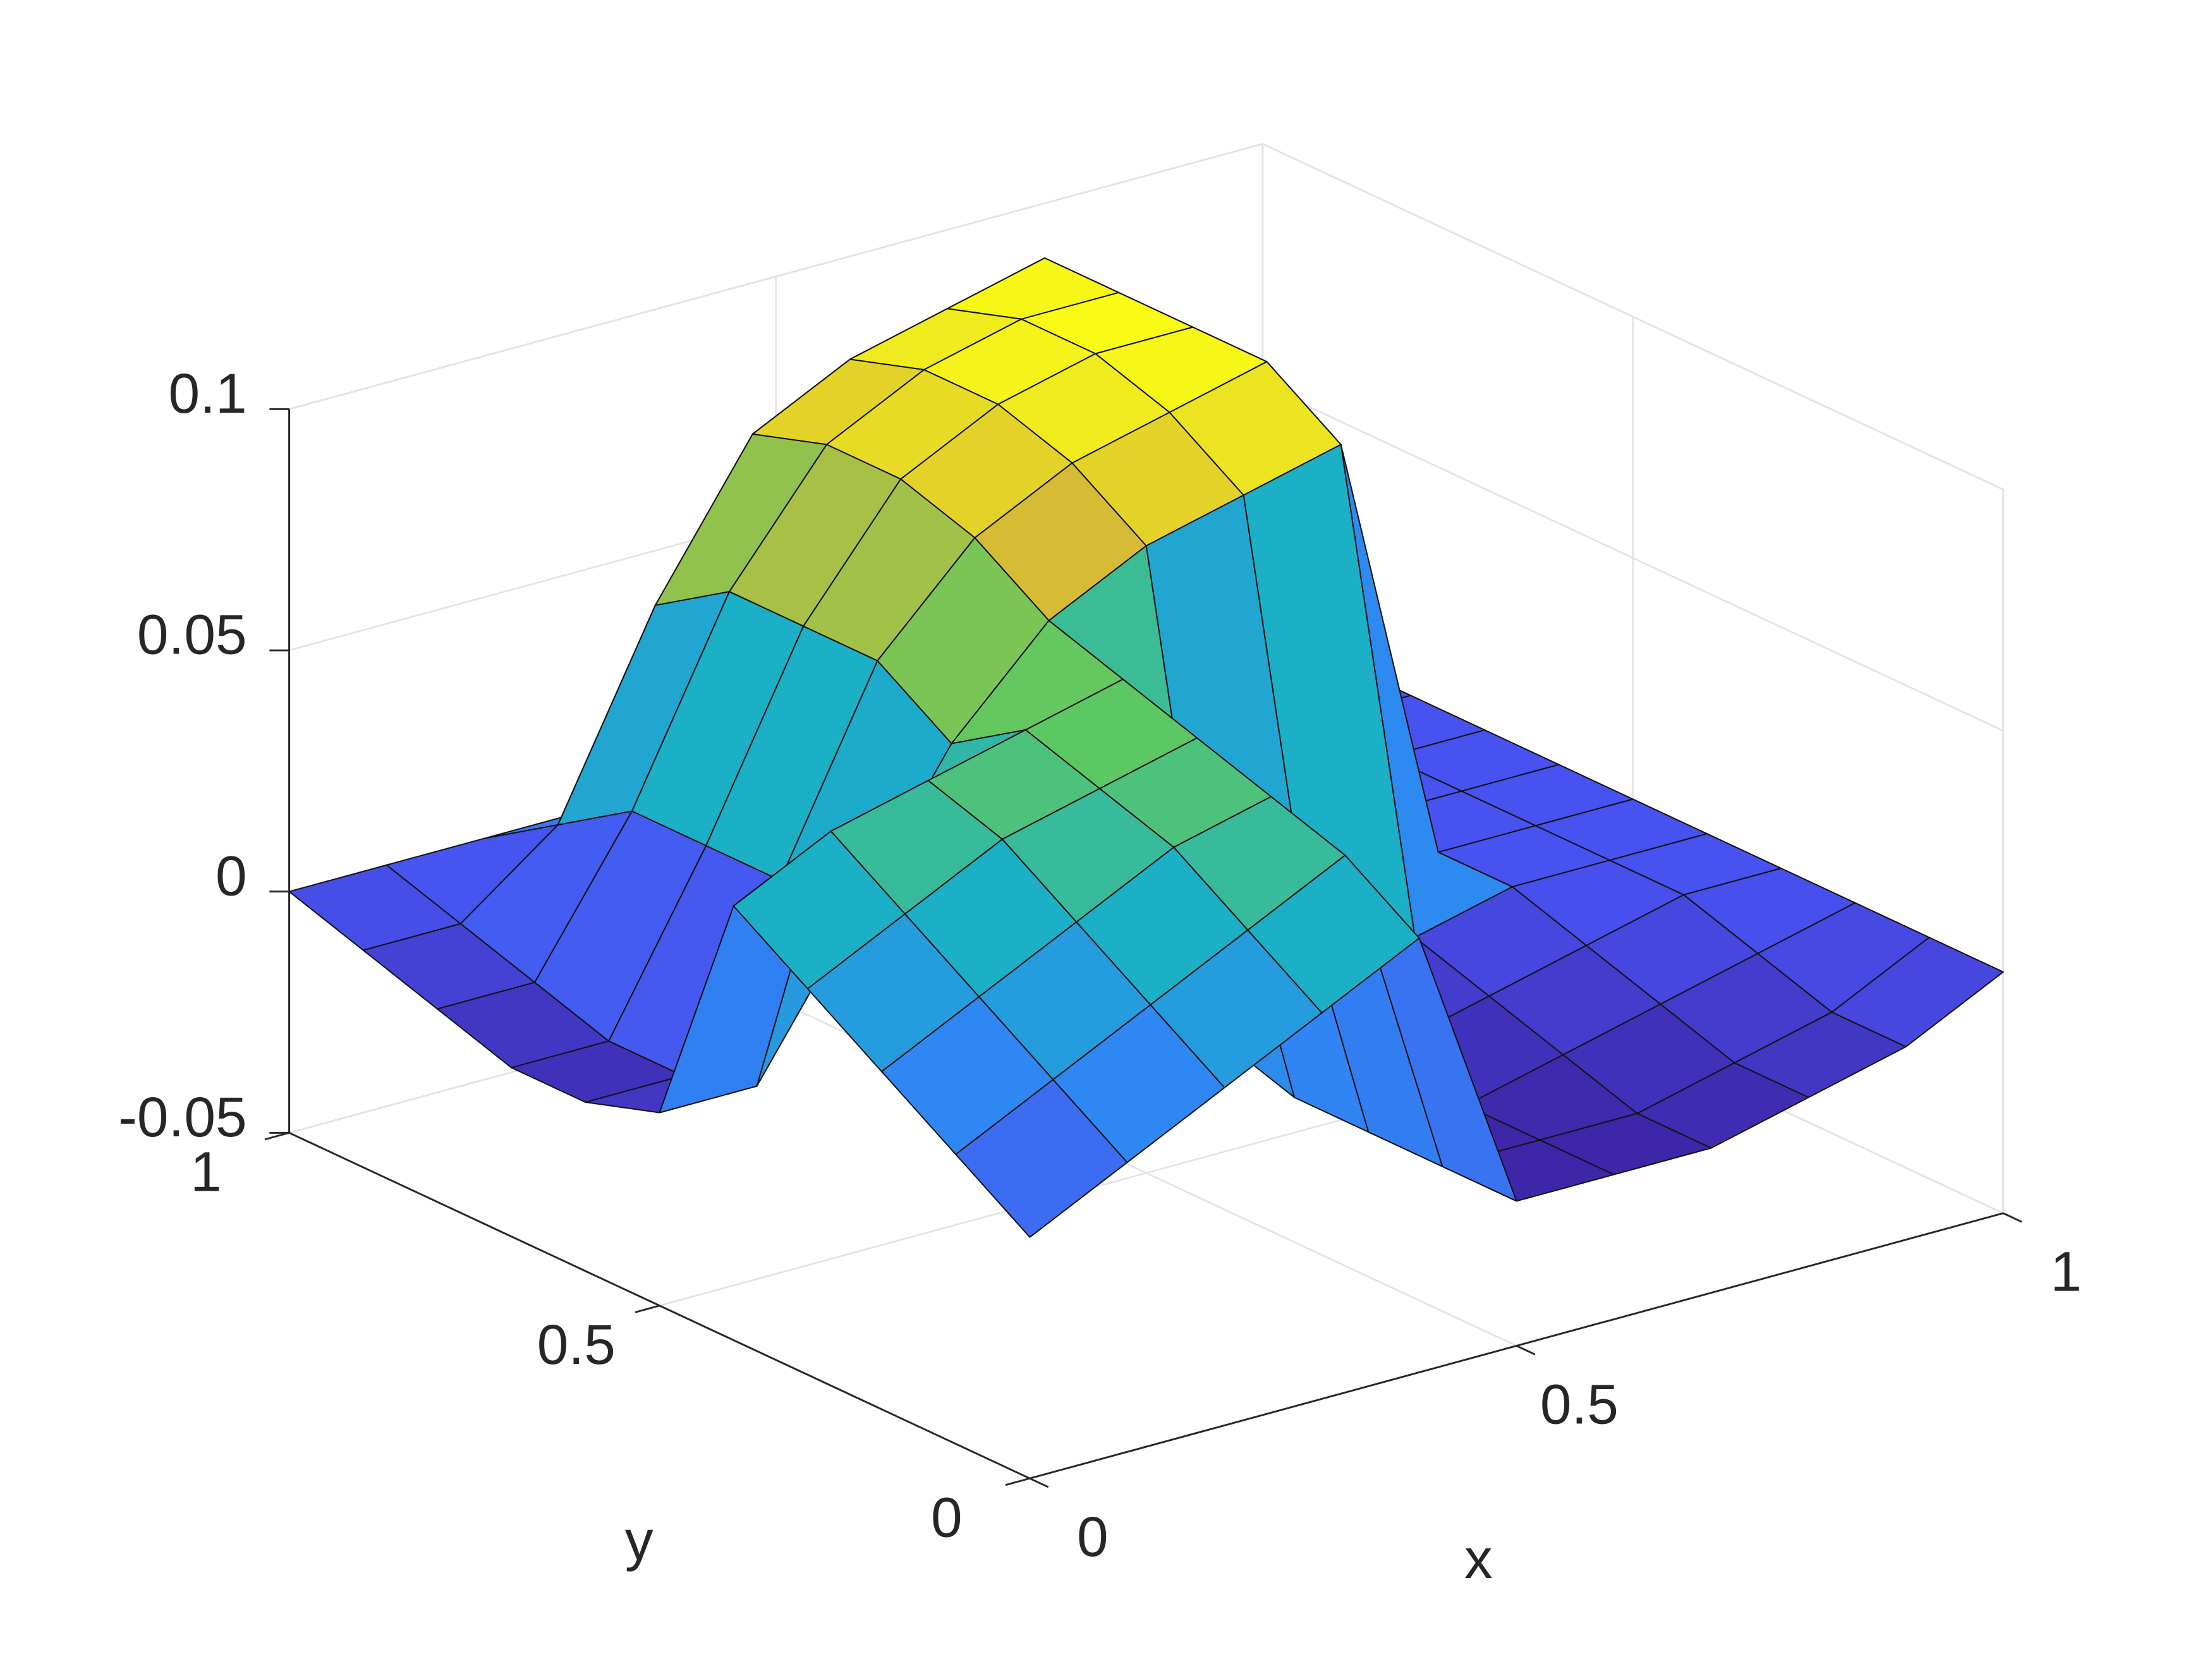 The image size is (2212, 1659). I want to click on y-tick-label: 0.5, so click(576, 1344).